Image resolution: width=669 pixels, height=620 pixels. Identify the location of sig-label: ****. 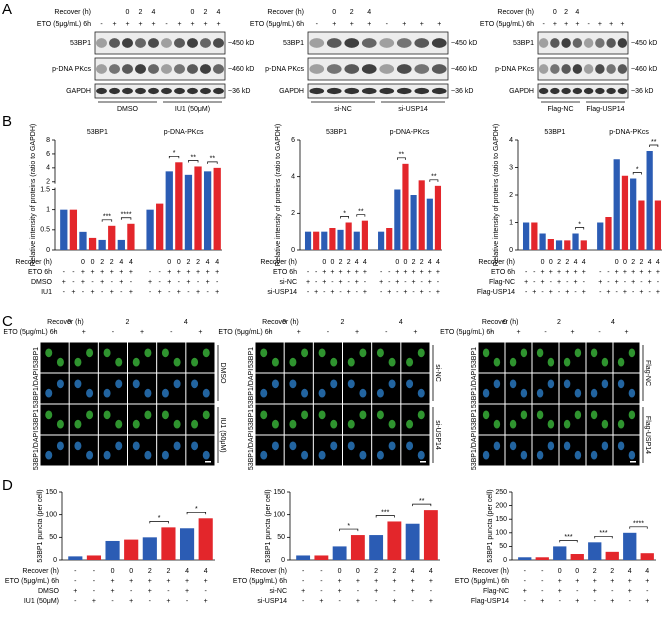
(126, 215).